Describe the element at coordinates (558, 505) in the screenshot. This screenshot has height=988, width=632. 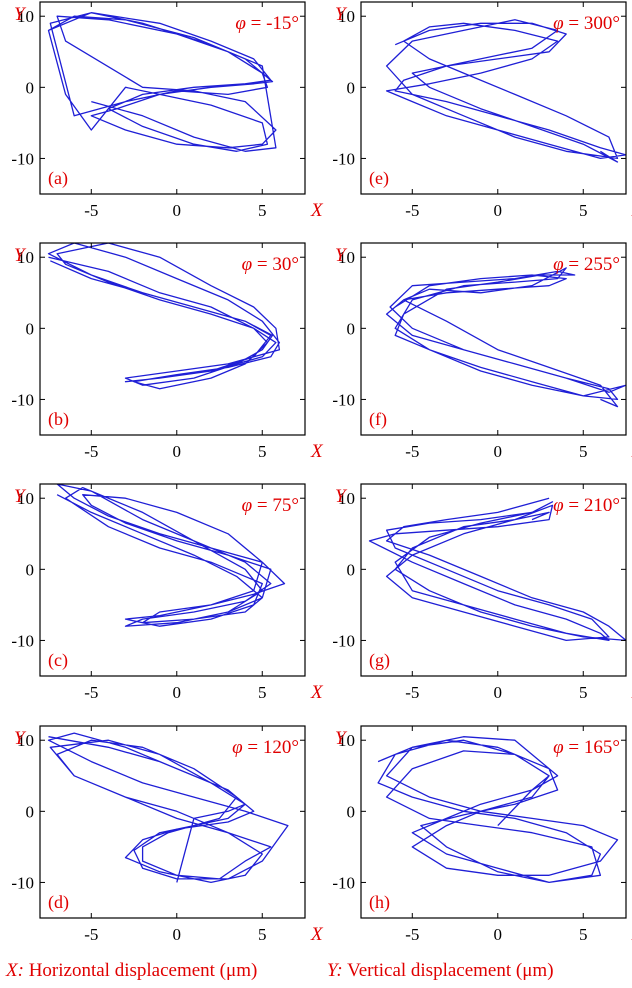
I see `phase-symbol-g: φ` at that location.